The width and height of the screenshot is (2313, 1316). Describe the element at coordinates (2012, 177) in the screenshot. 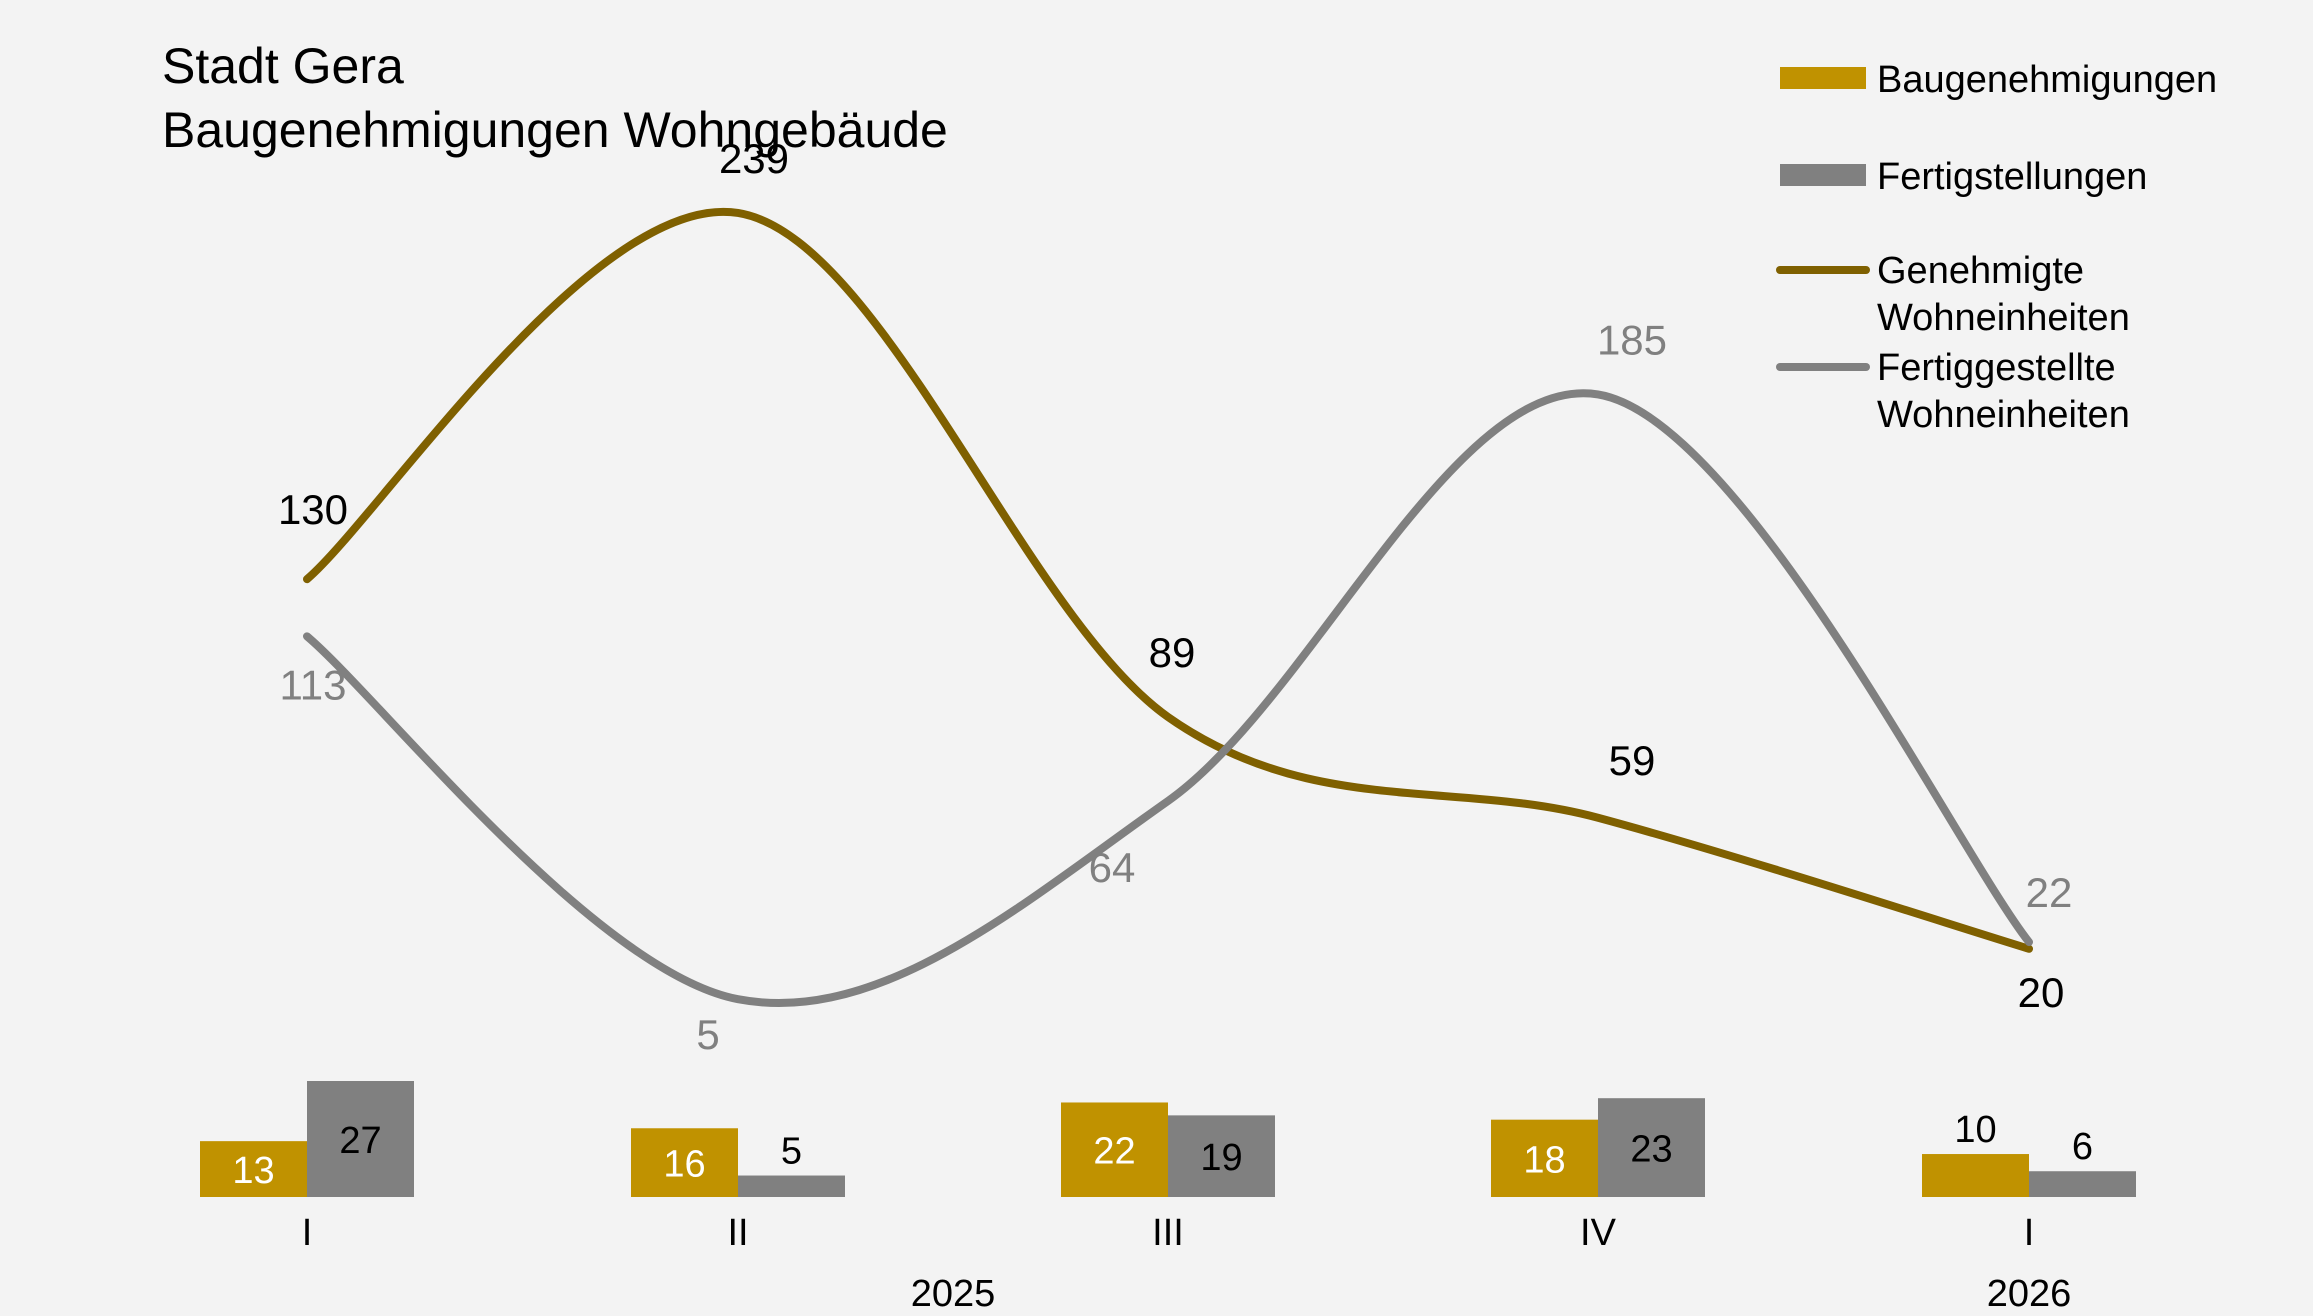

I see `legend-label-1: Fertigstellungen` at that location.